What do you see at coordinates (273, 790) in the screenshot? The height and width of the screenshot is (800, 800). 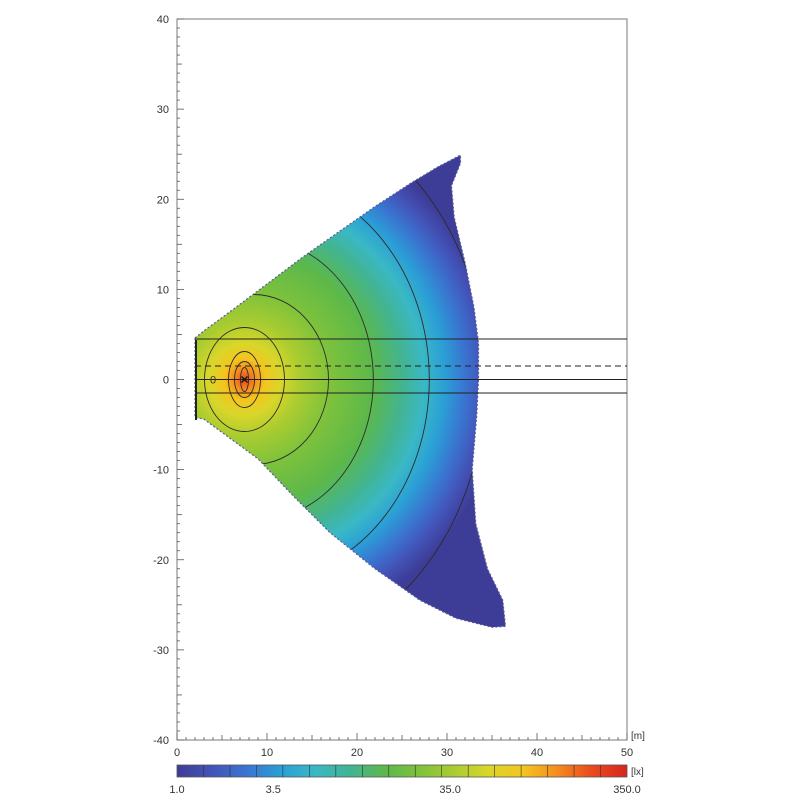 I see `colorbar-tick-label: 3.5` at bounding box center [273, 790].